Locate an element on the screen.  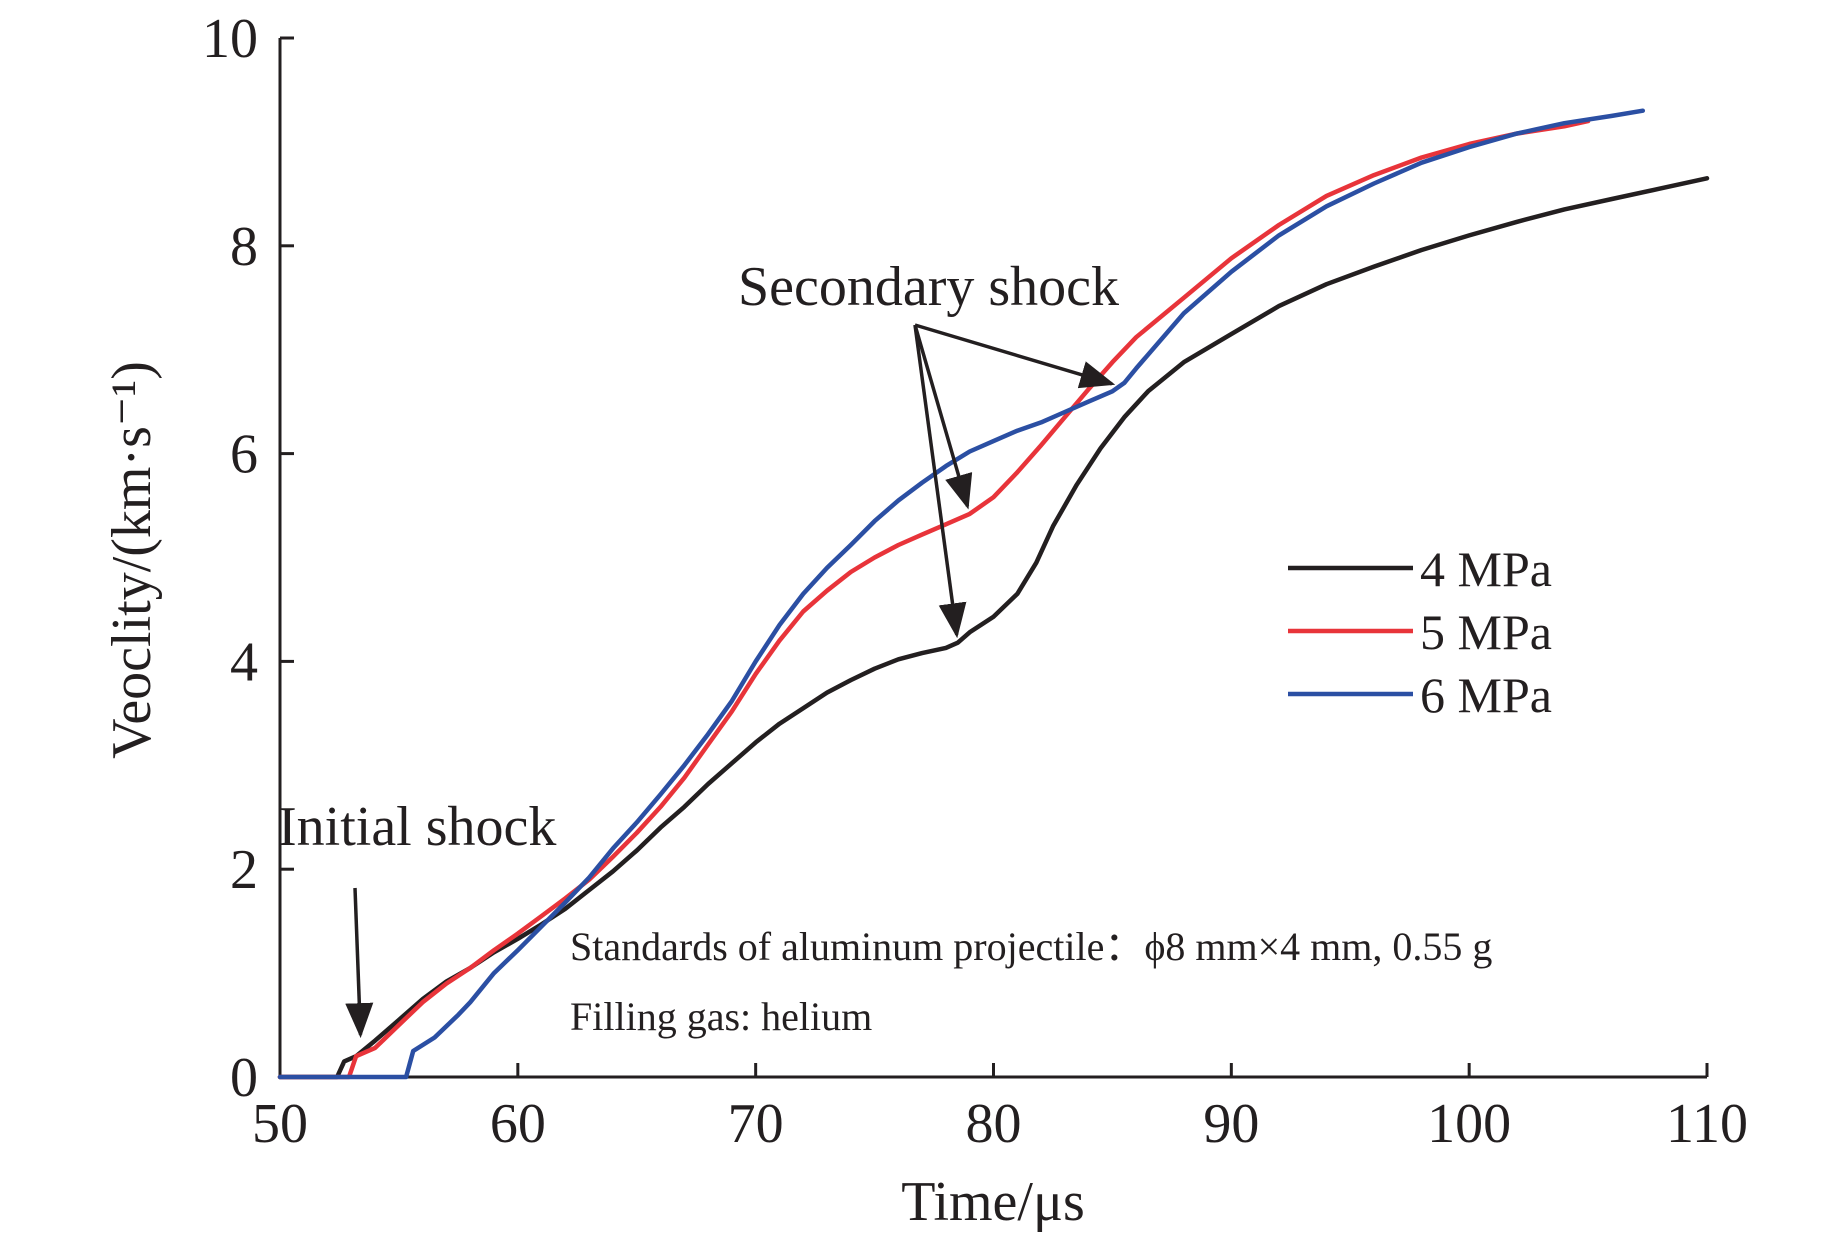
legend-label: 5 MPa is located at coordinates (1486, 632).